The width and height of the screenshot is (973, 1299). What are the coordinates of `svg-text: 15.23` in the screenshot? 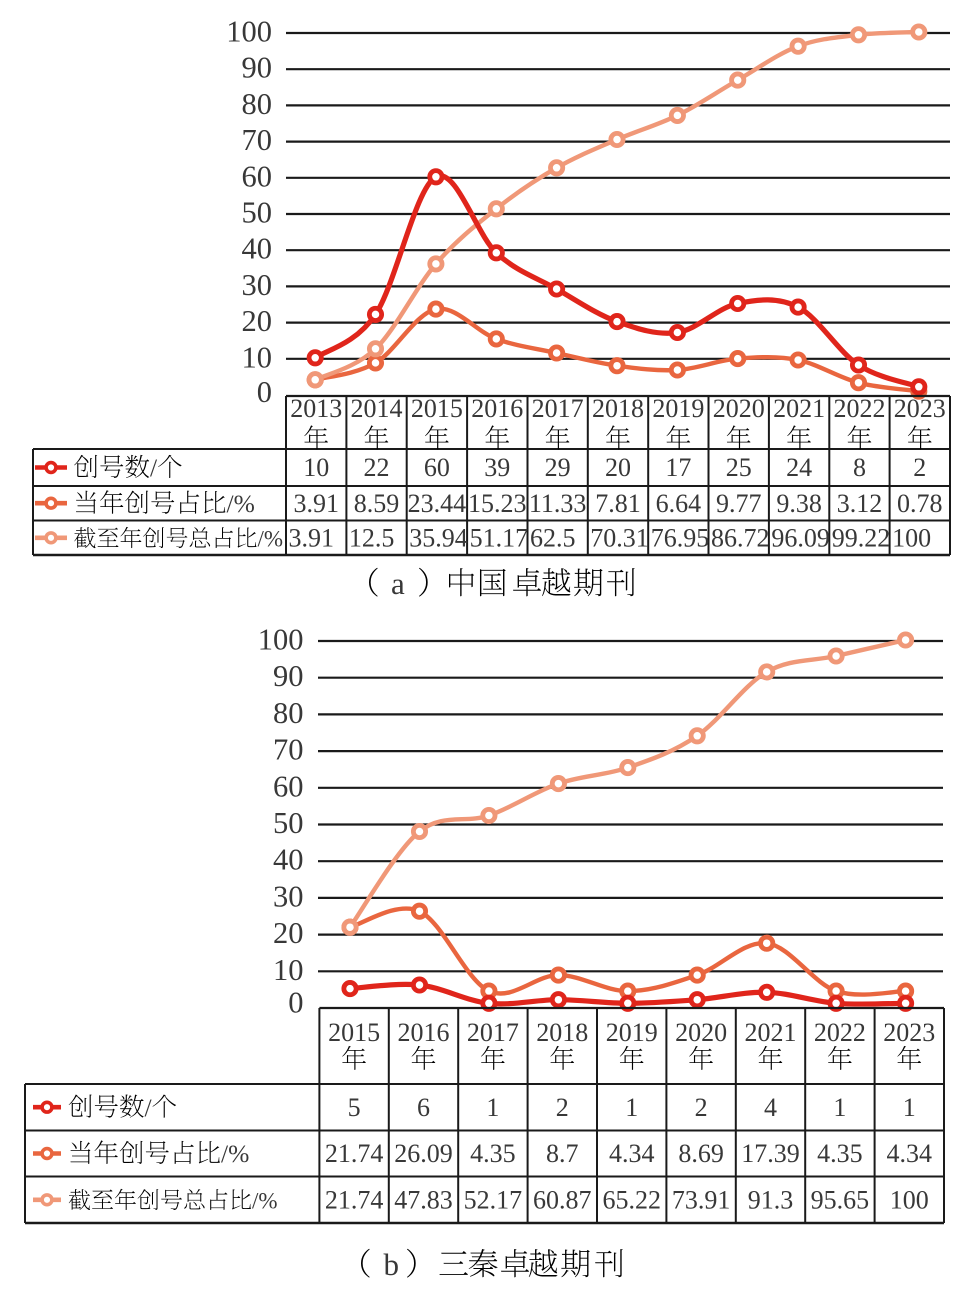 It's located at (497, 503).